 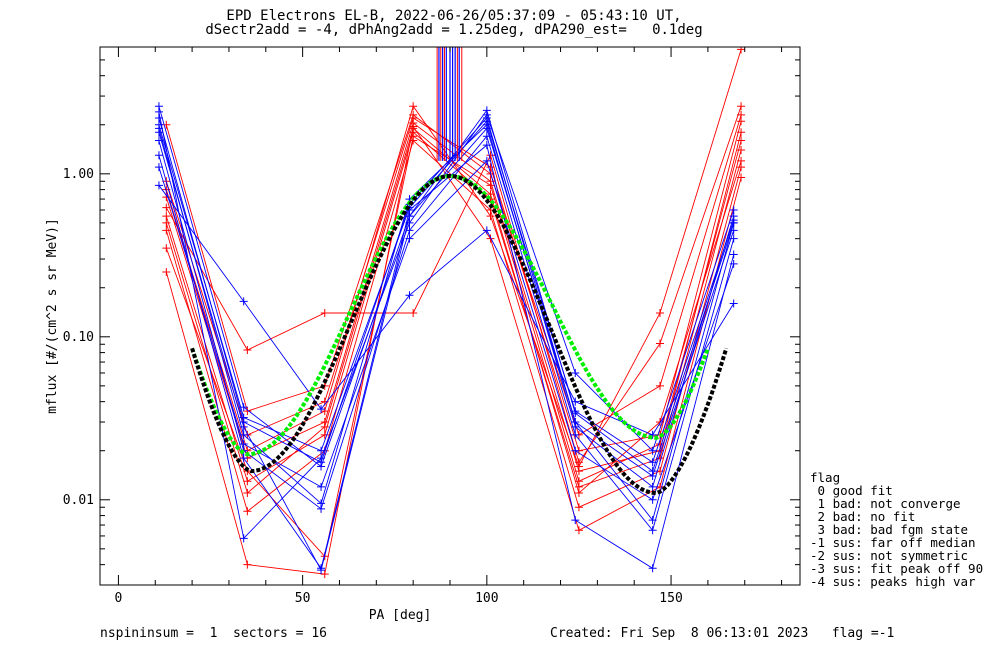 What do you see at coordinates (213, 633) in the screenshot?
I see `footer-spin-info: nspininsum = 1 sectors = 16` at bounding box center [213, 633].